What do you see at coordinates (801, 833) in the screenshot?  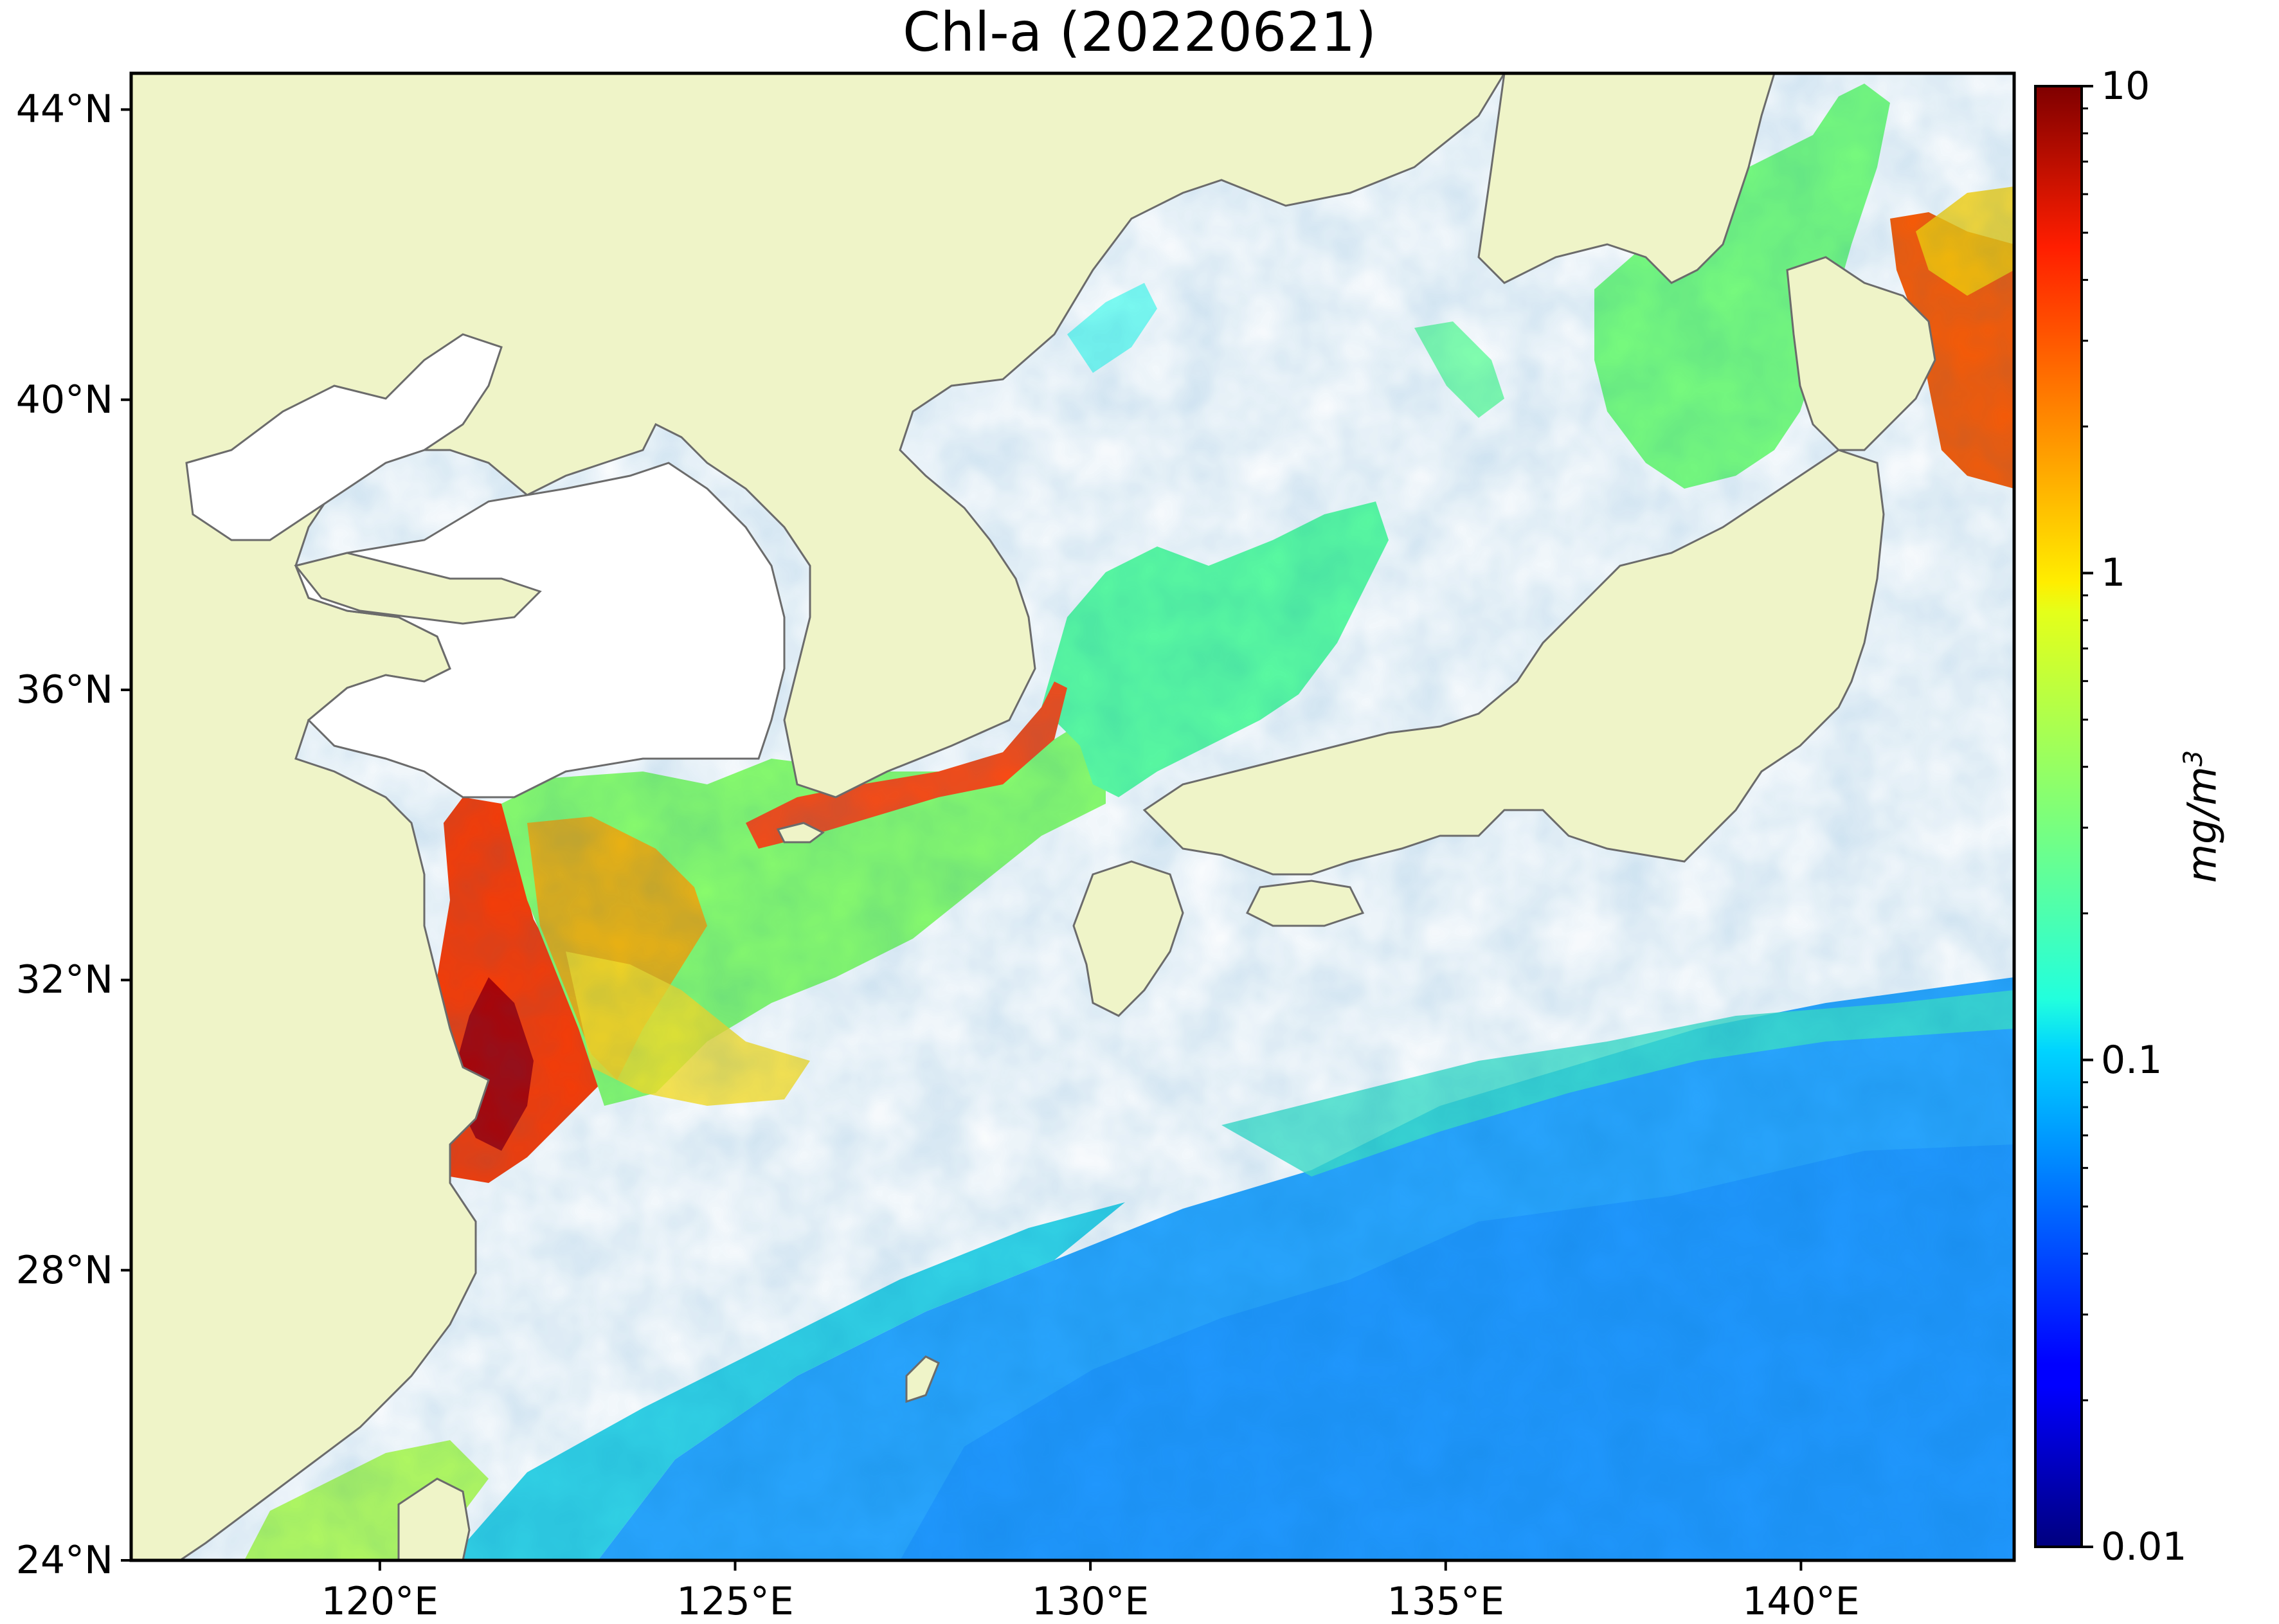 I see `land-jeju` at bounding box center [801, 833].